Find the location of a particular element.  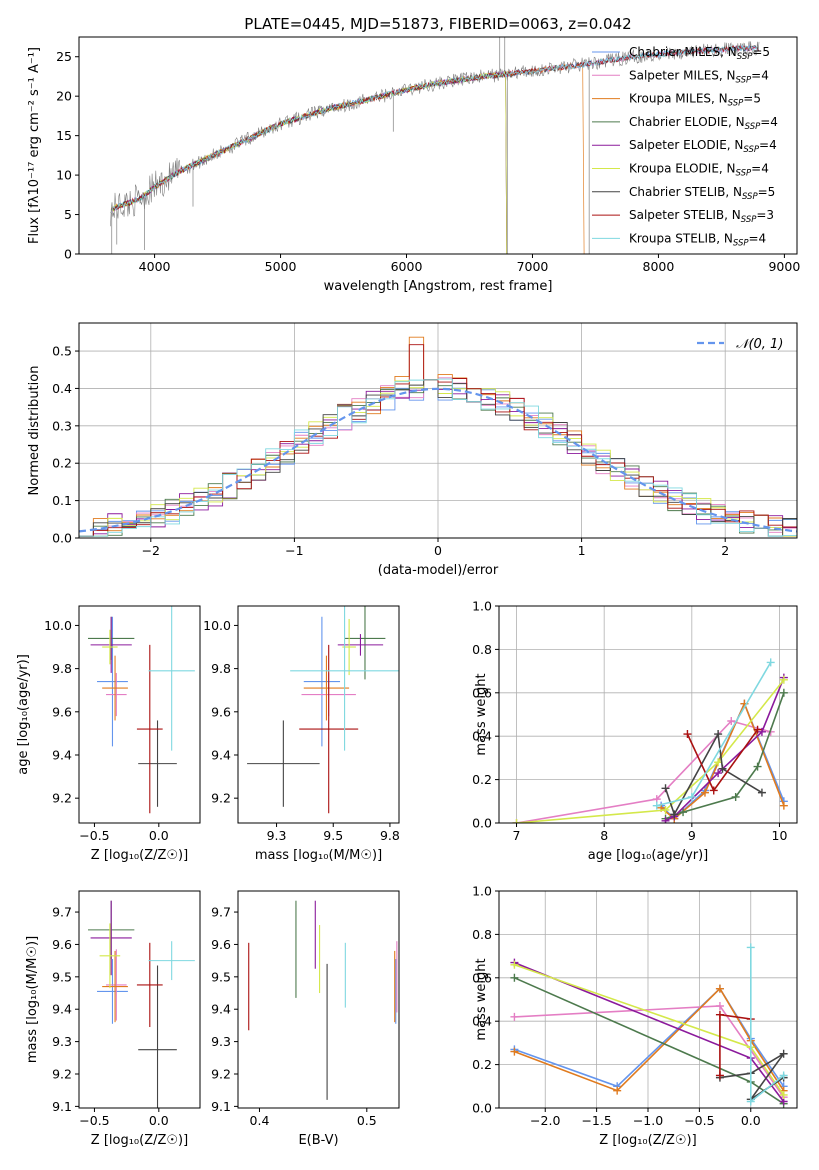

y-tick-label: 9.8 is located at coordinates (221, 668).